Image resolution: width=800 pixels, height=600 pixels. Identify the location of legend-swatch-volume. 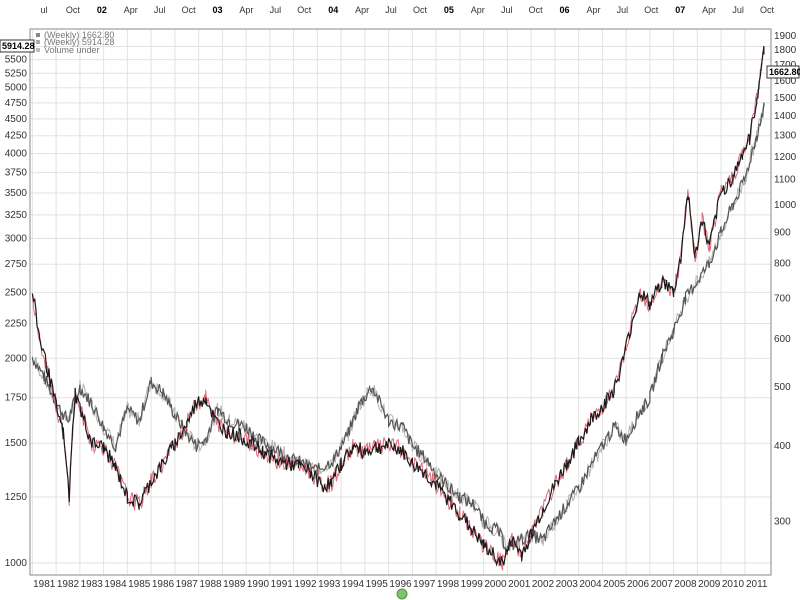
(38, 50).